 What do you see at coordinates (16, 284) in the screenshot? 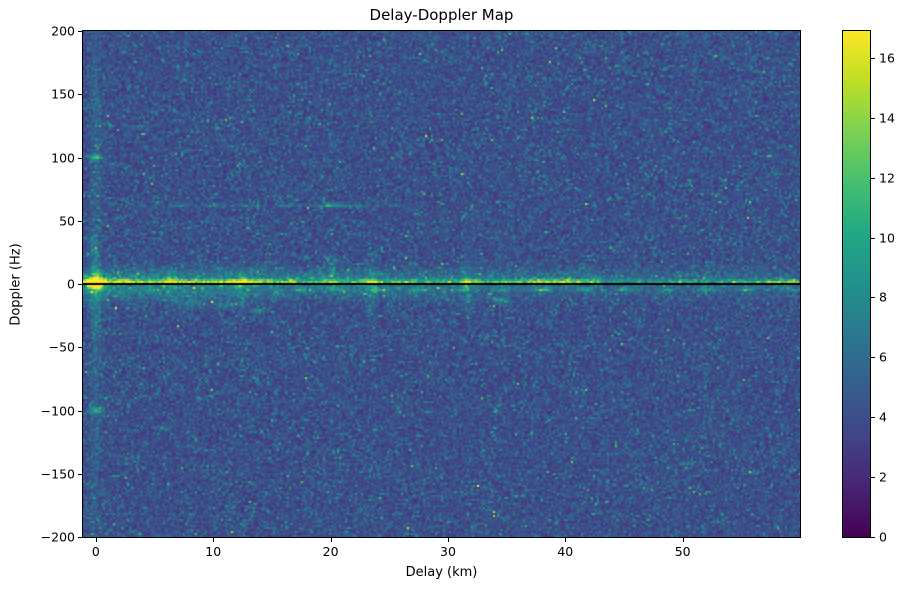
I see `y-axis-label: Doppler (Hz)` at bounding box center [16, 284].